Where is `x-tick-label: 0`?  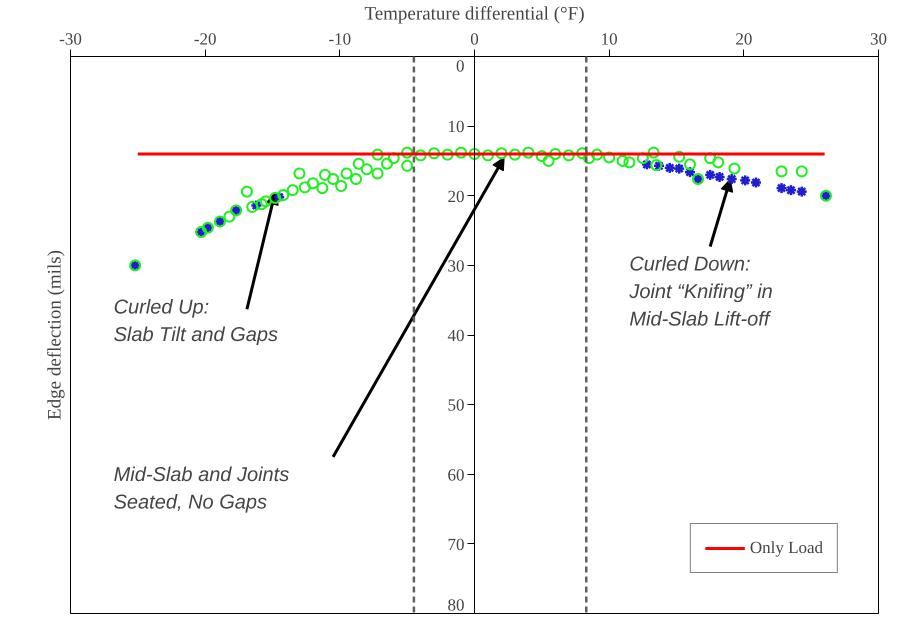 x-tick-label: 0 is located at coordinates (474, 39).